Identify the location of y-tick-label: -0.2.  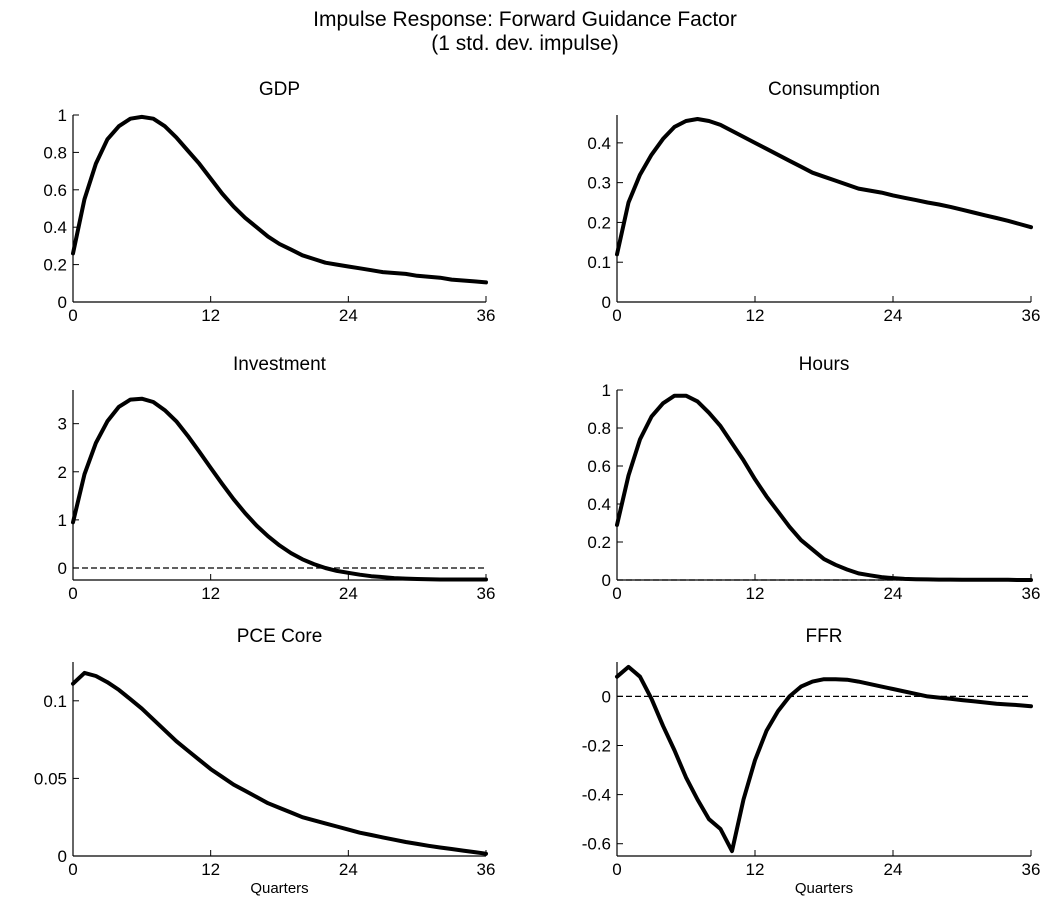
(596, 745).